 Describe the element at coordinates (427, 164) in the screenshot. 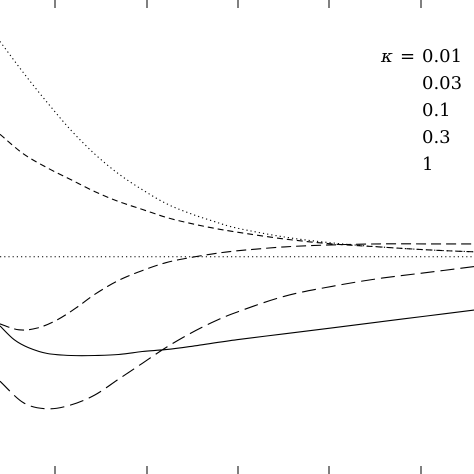

I see `legend-entry-4: 1` at that location.